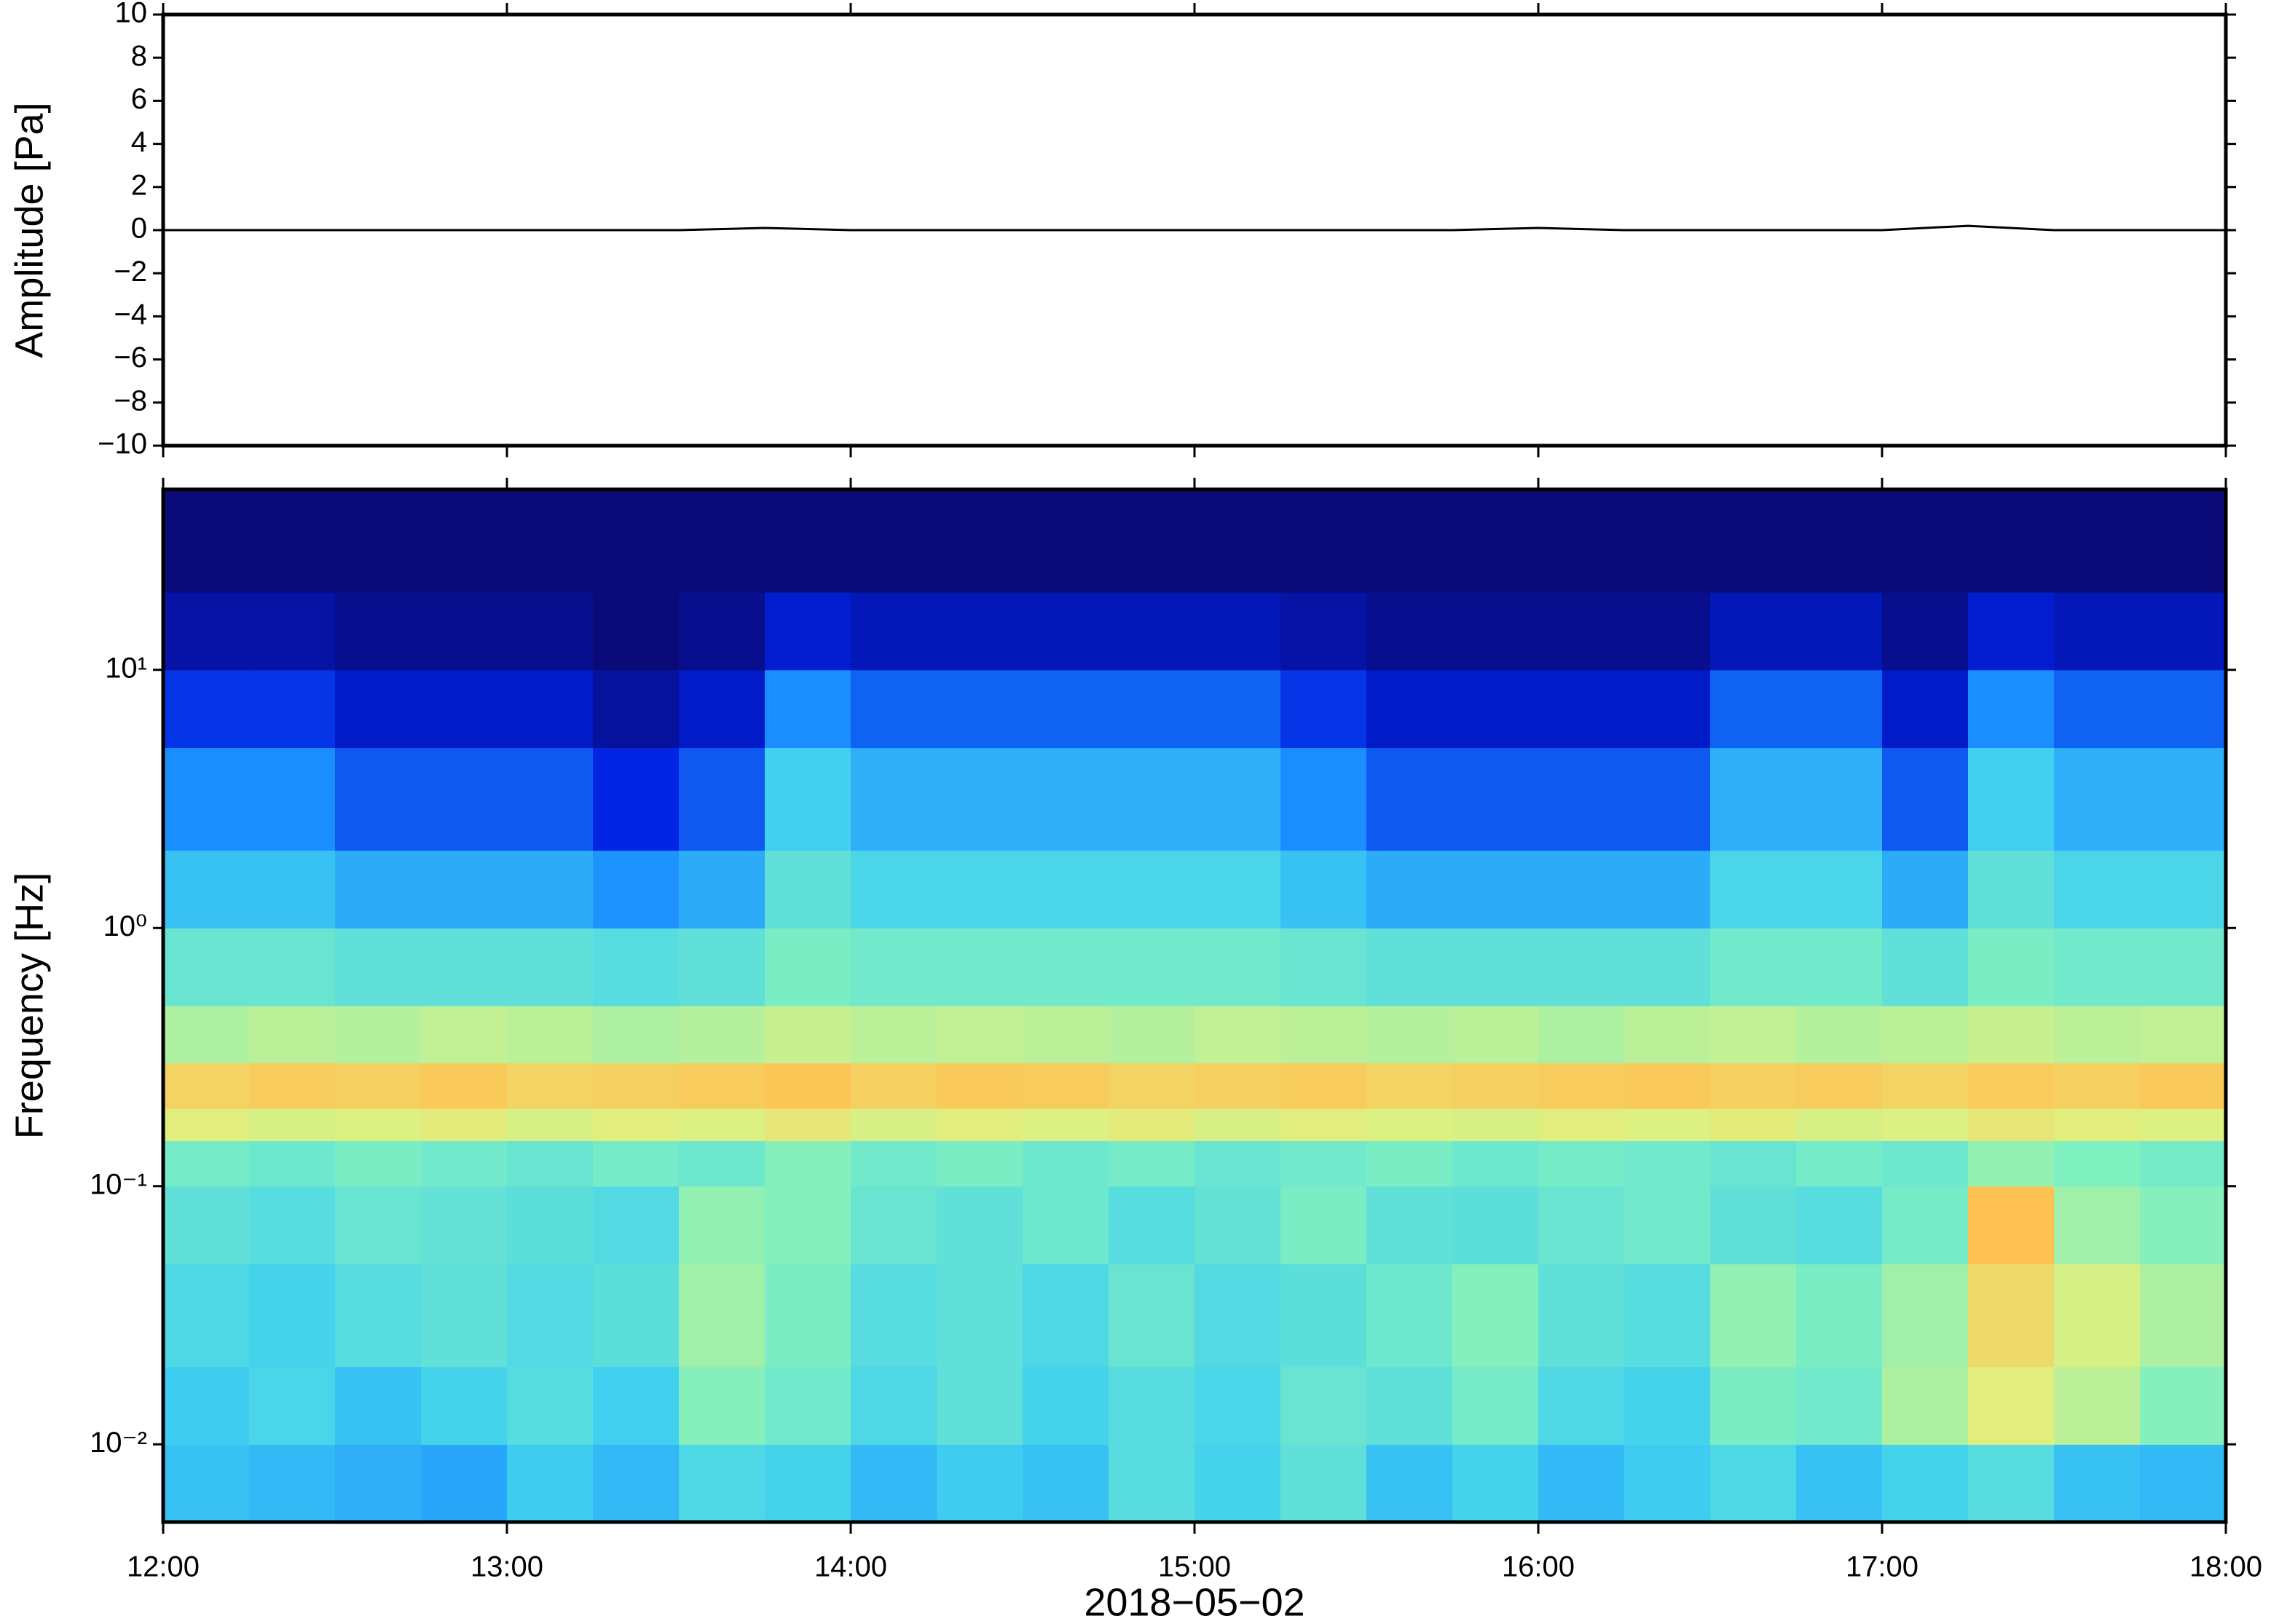 Image resolution: width=2271 pixels, height=1624 pixels. Describe the element at coordinates (29, 1005) in the screenshot. I see `y-axis-title: Frequency [Hz]` at that location.